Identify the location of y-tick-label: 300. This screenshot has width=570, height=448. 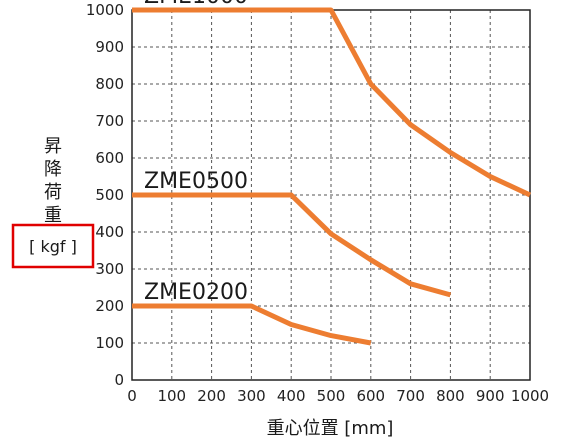
(109, 269).